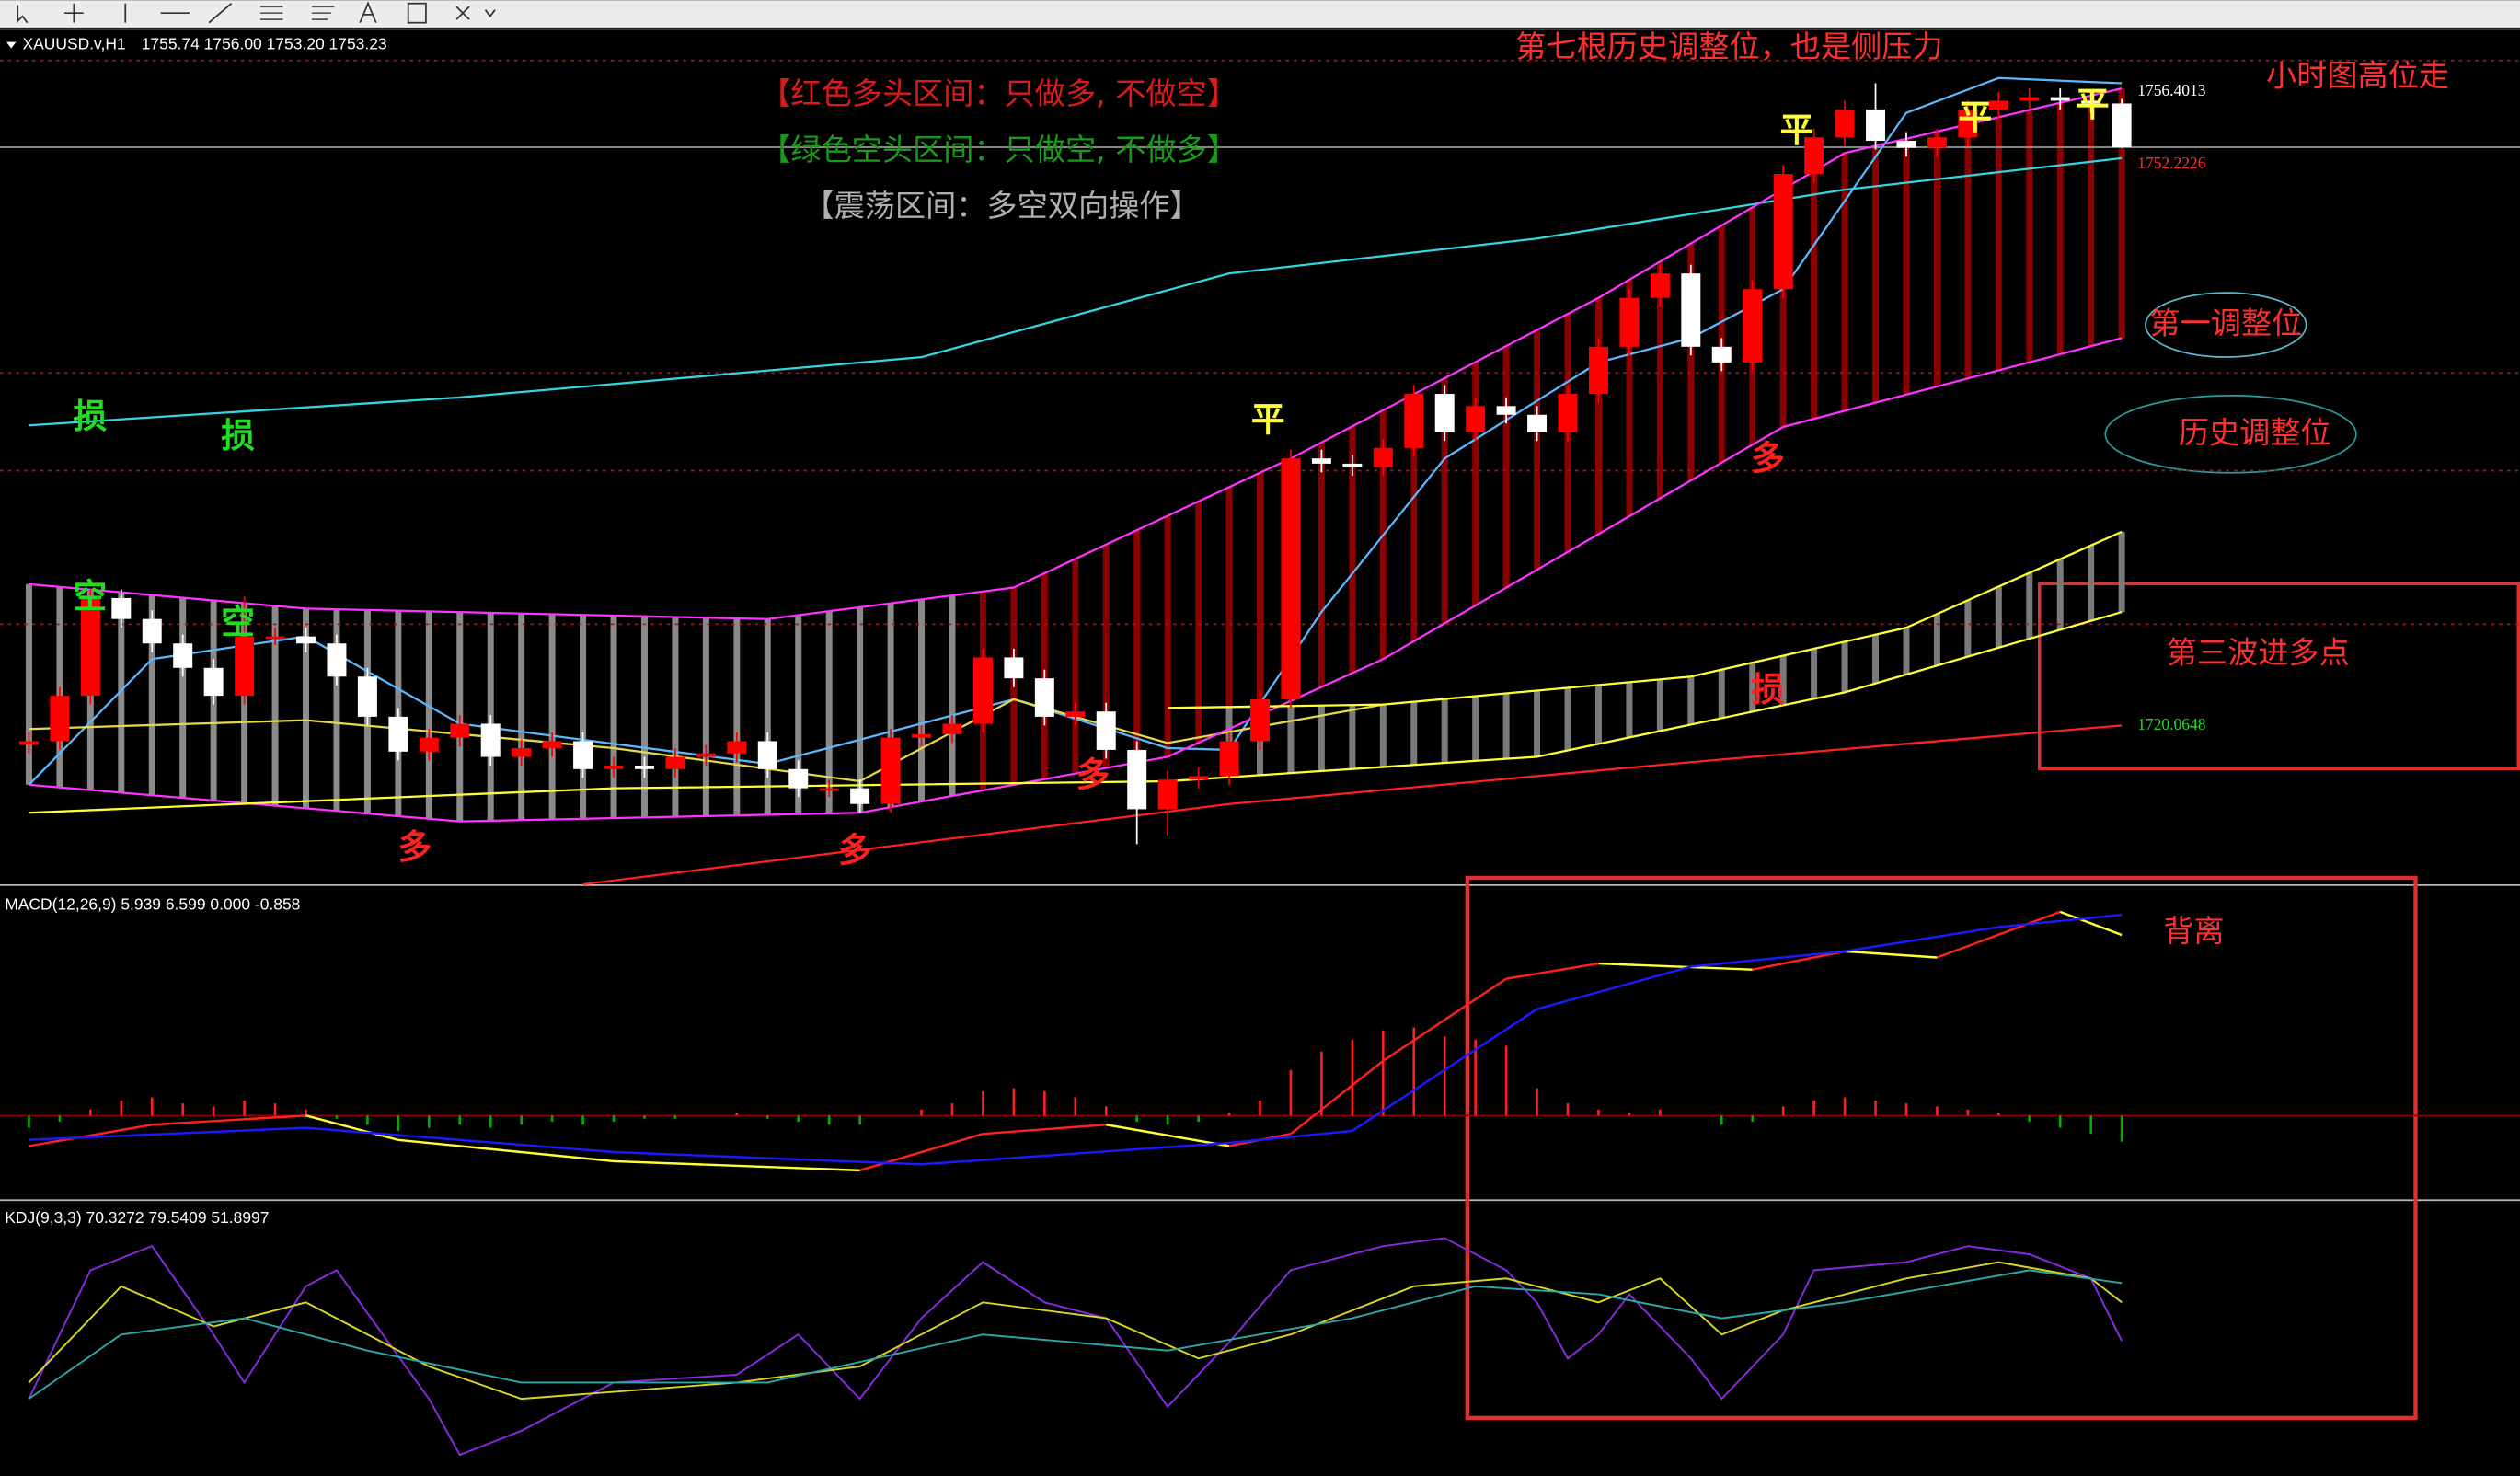 This screenshot has width=2520, height=1476. I want to click on trendline-tool, so click(220, 13).